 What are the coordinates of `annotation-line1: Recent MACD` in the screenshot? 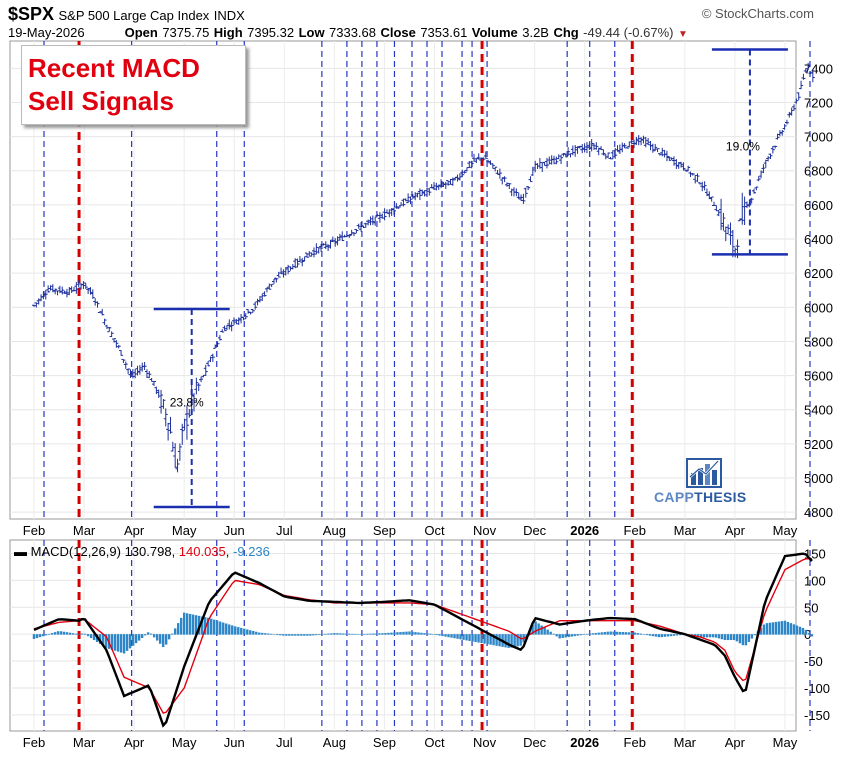 It's located at (114, 68).